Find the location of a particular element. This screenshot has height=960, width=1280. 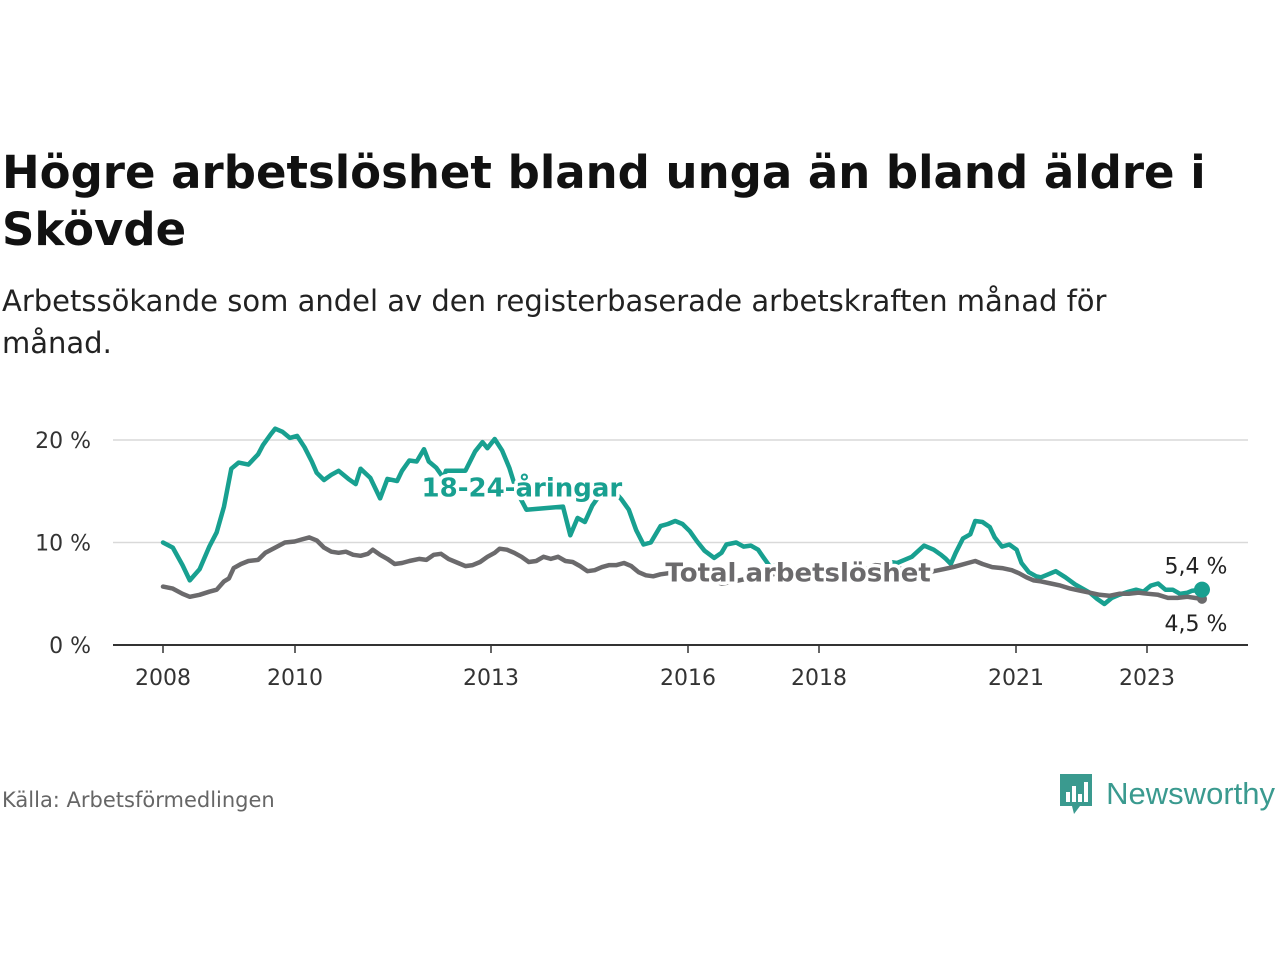

end-value-total: 4,5 % is located at coordinates (1196, 624).